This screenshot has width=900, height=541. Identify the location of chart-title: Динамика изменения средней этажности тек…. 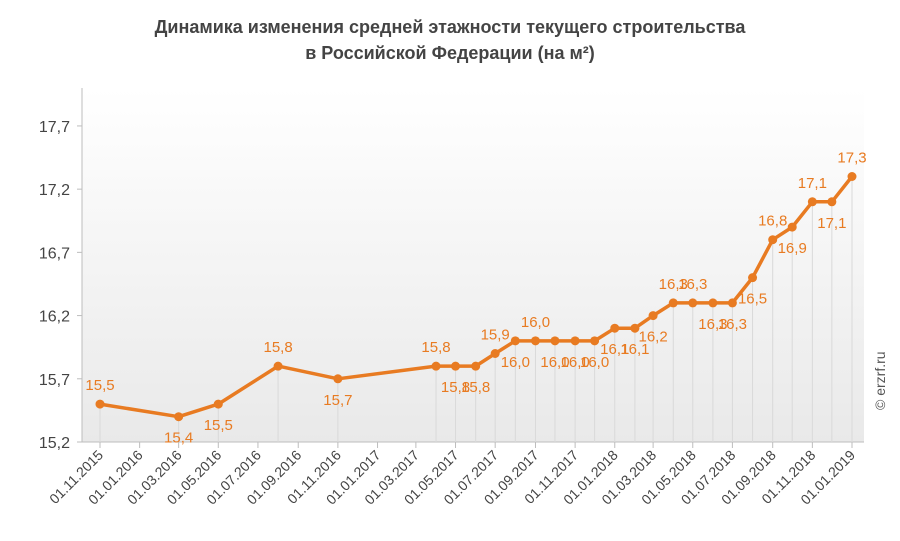
(450, 40).